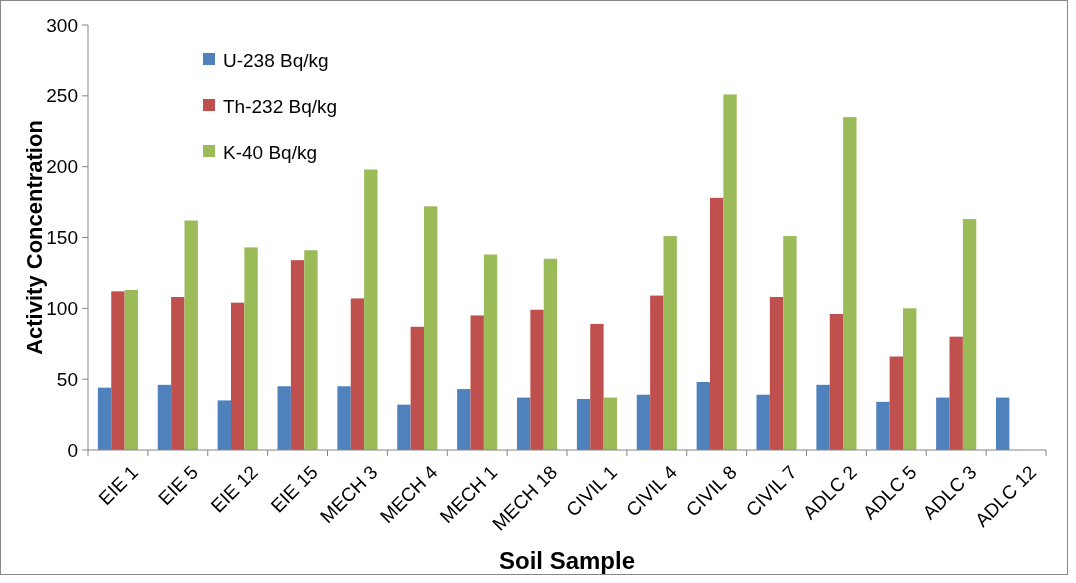 The height and width of the screenshot is (583, 1076). I want to click on legend-label: U-238 Bq/kg, so click(276, 60).